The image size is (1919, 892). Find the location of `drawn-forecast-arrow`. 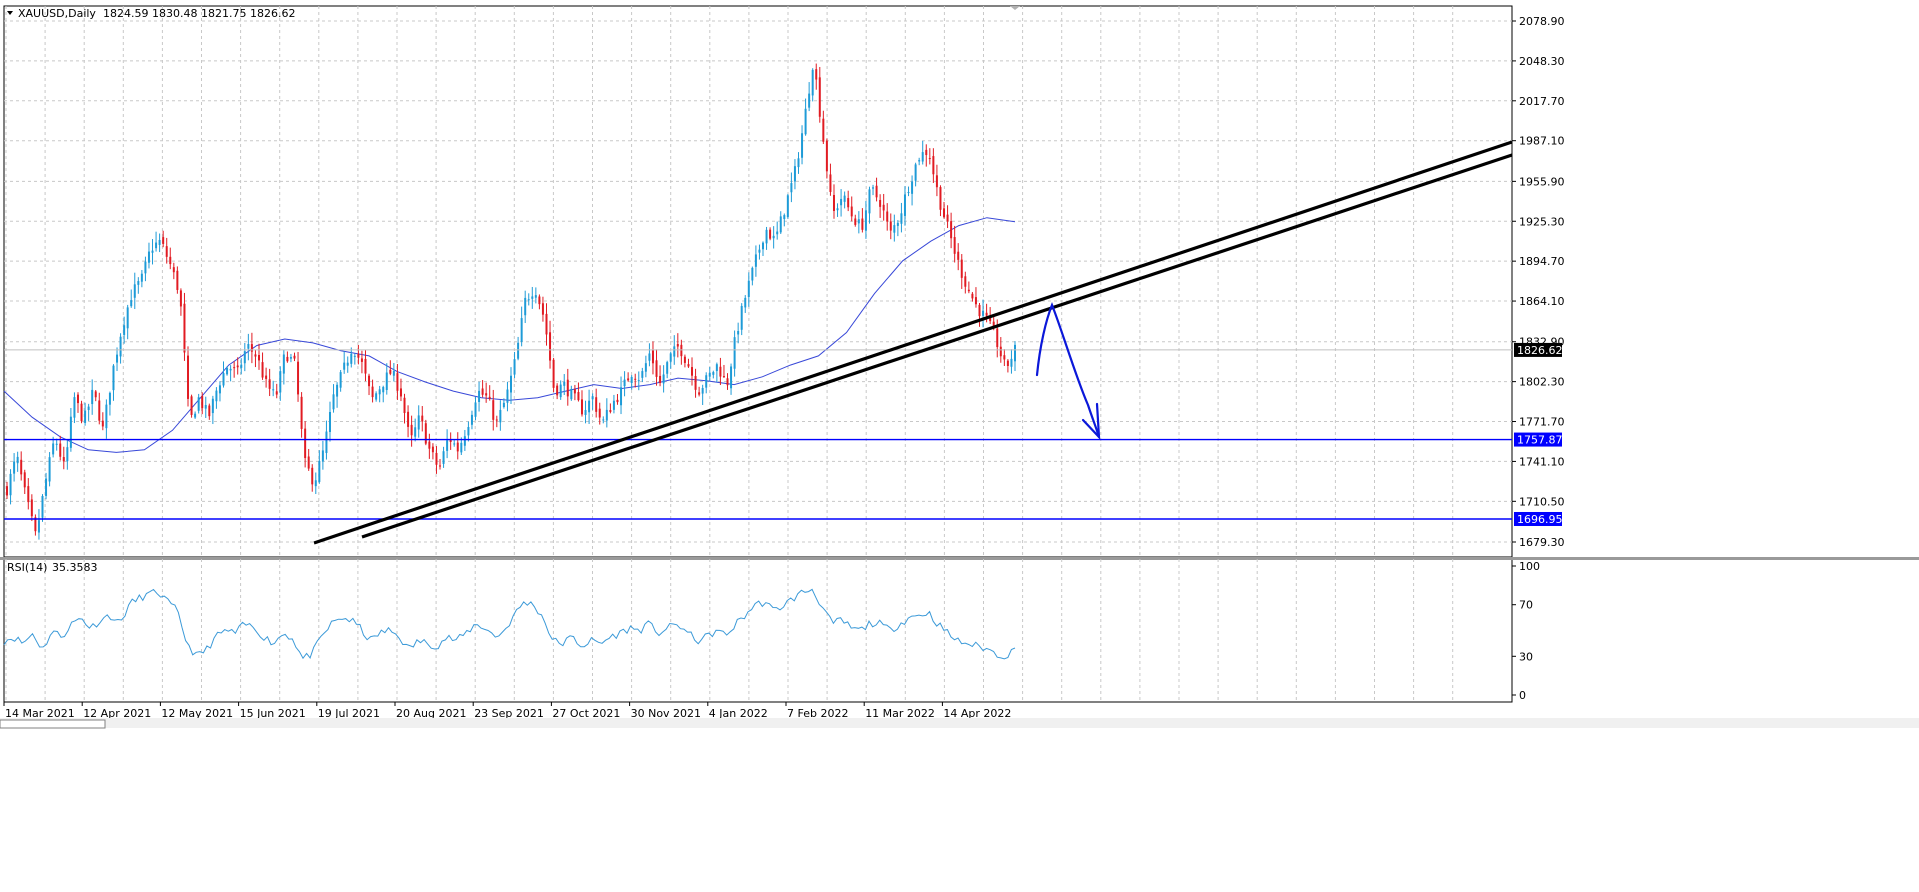

drawn-forecast-arrow is located at coordinates (1068, 370).